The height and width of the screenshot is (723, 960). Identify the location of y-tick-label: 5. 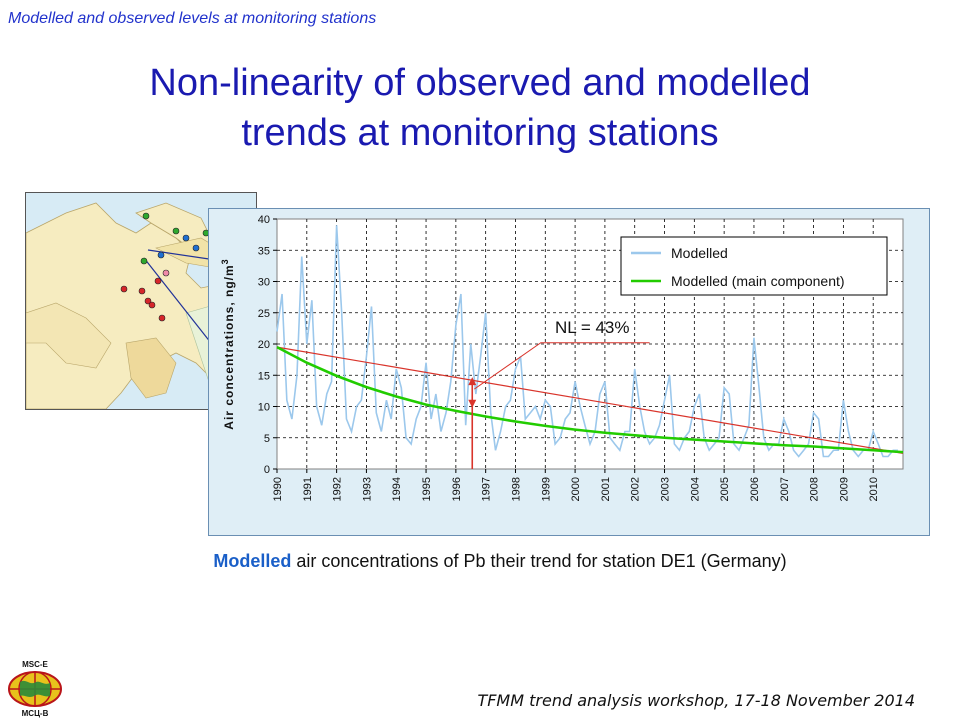
(267, 439).